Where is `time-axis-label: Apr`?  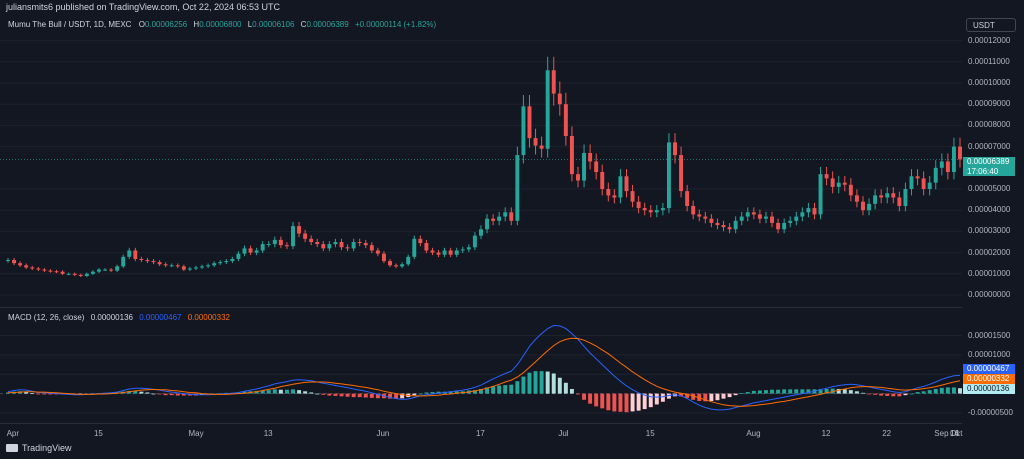
time-axis-label: Apr is located at coordinates (13, 433).